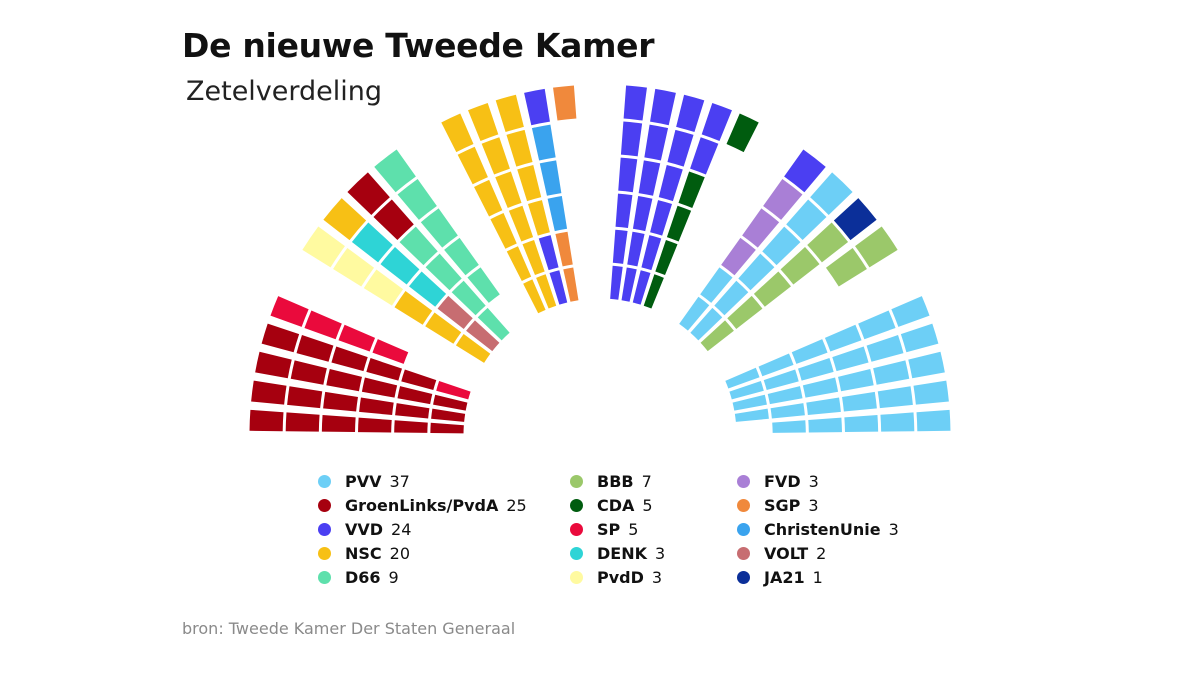  What do you see at coordinates (653, 291) in the screenshot?
I see `seat-cda` at bounding box center [653, 291].